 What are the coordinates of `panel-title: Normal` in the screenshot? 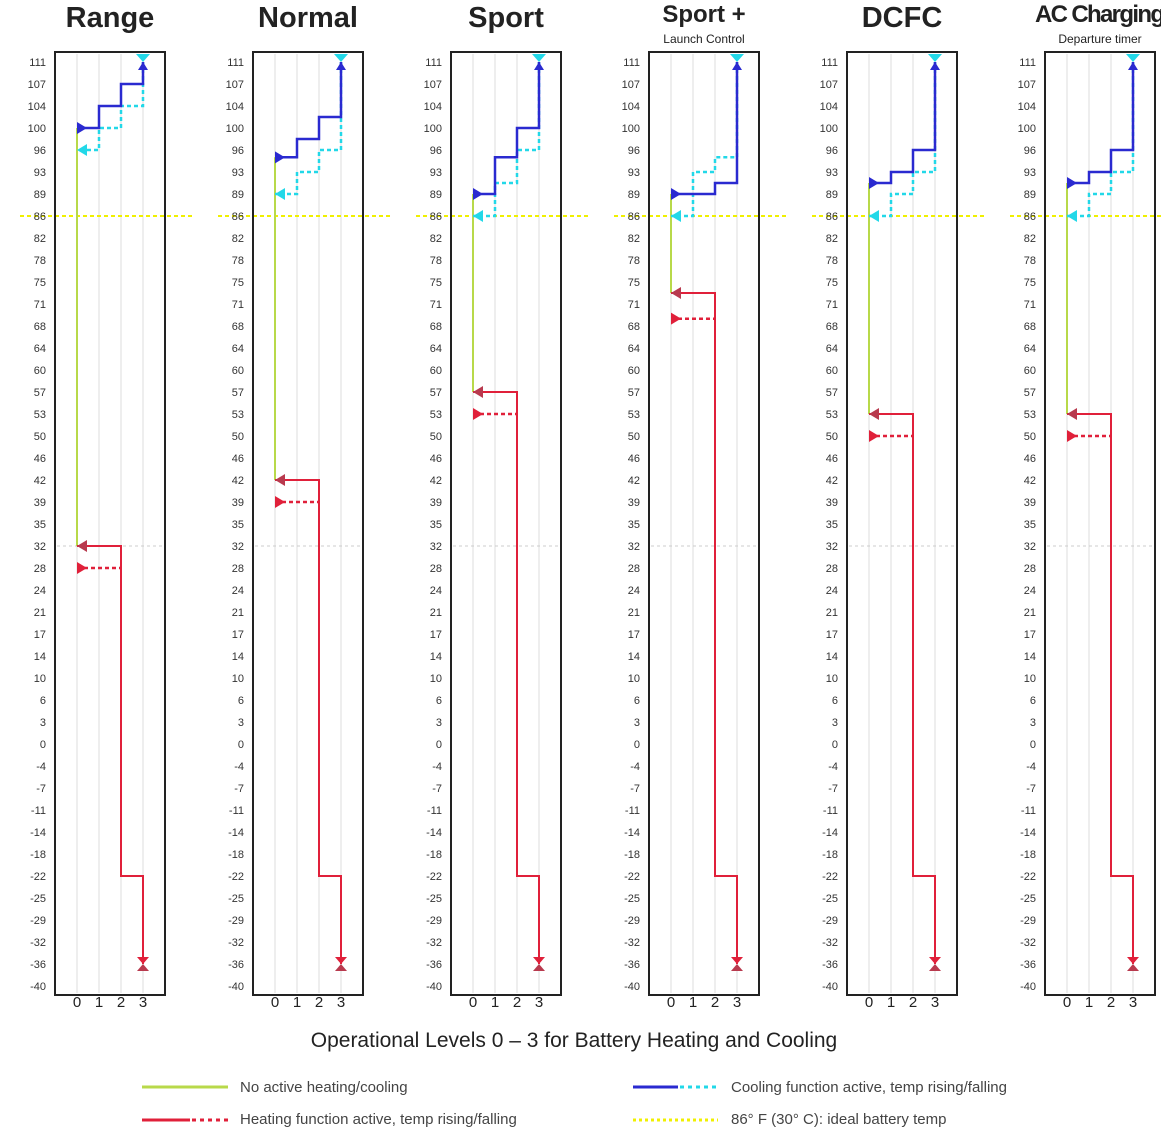 It's located at (308, 18).